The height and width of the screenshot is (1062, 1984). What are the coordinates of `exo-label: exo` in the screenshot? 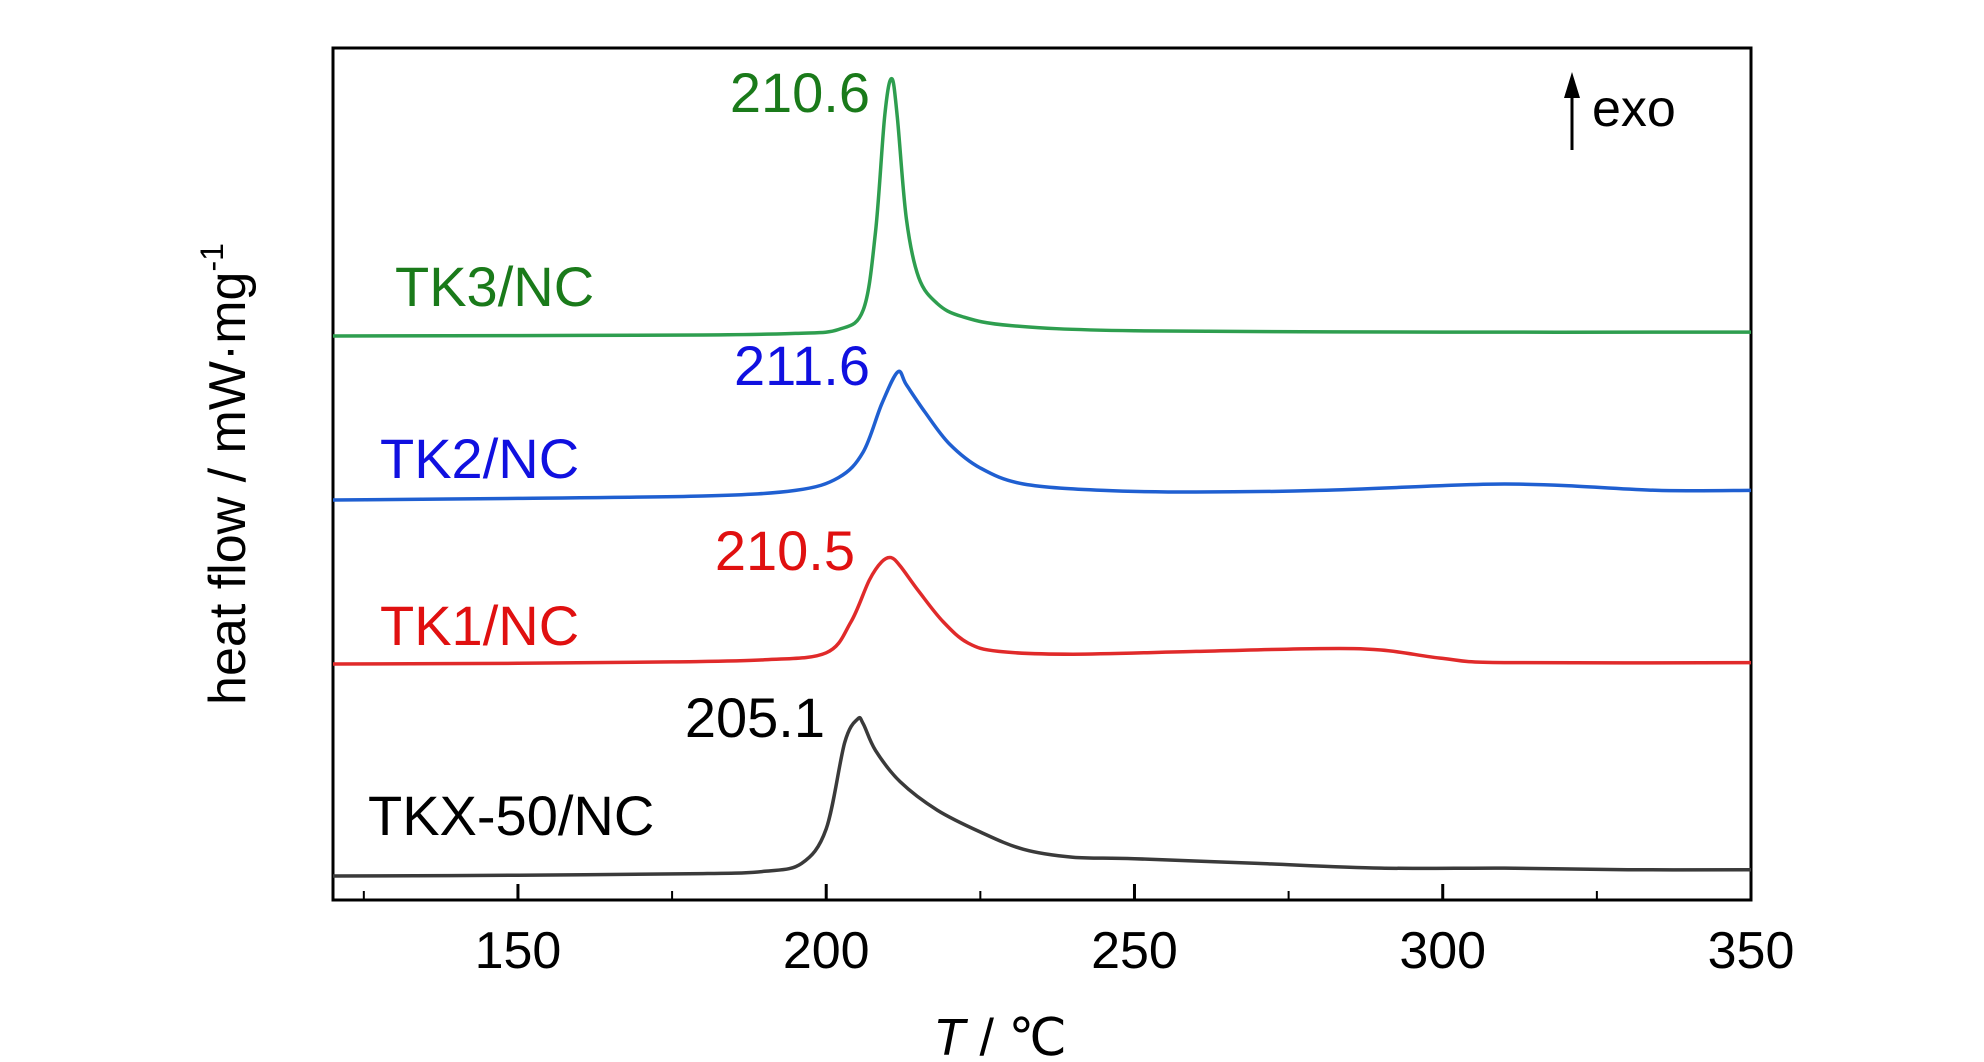 It's located at (1634, 109).